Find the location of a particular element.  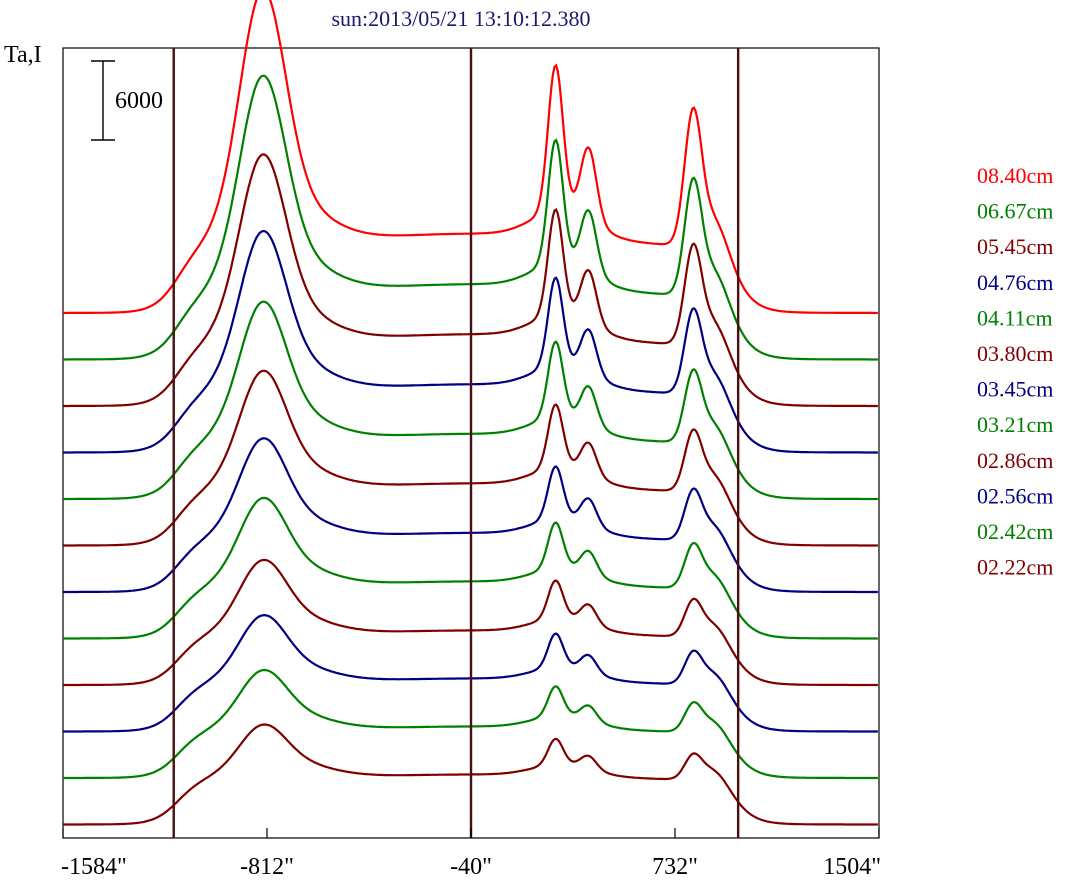

x-tick-label: 1504" is located at coordinates (852, 867).